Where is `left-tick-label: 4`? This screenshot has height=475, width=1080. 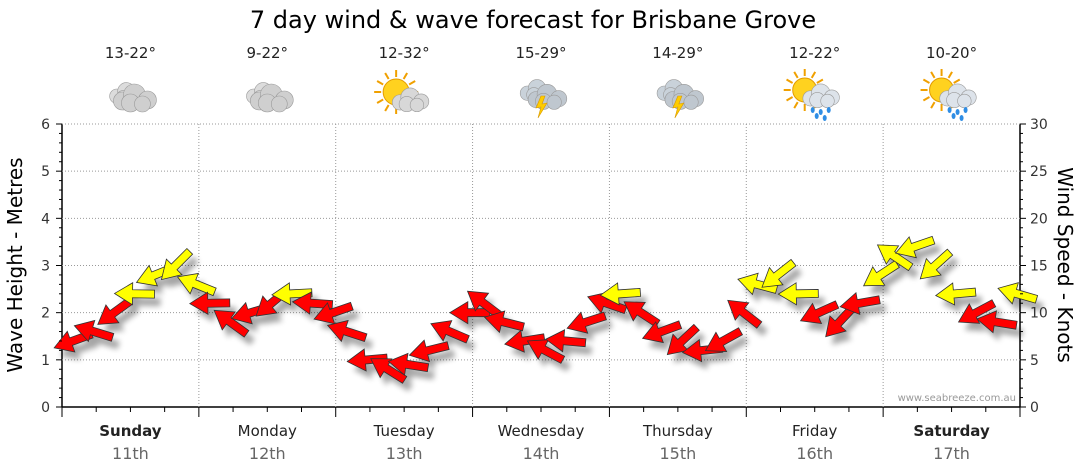 left-tick-label: 4 is located at coordinates (45, 219).